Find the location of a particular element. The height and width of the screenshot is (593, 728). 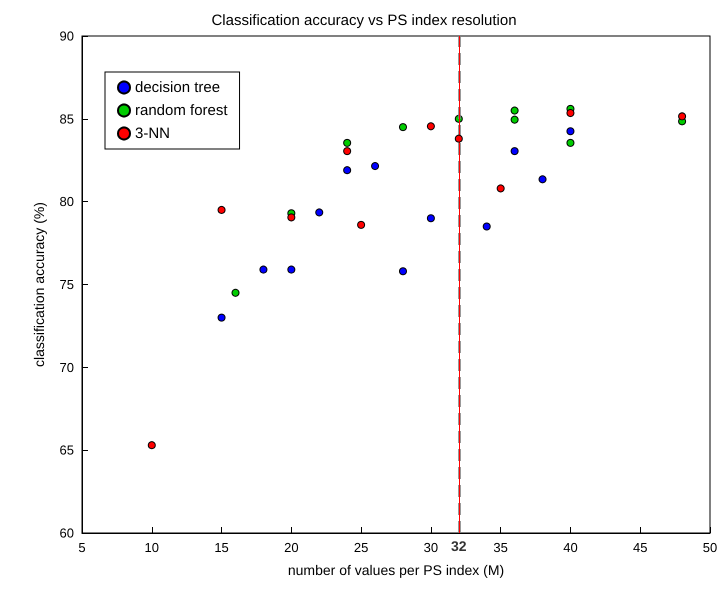

y-tick-label: 75 is located at coordinates (67, 284).